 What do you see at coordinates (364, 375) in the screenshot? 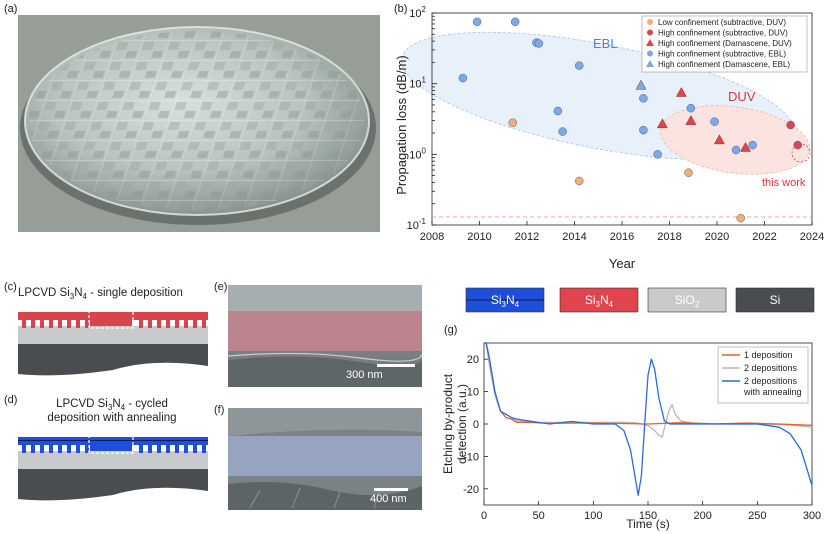
I see `scalebar-e-label: 300 nm` at bounding box center [364, 375].